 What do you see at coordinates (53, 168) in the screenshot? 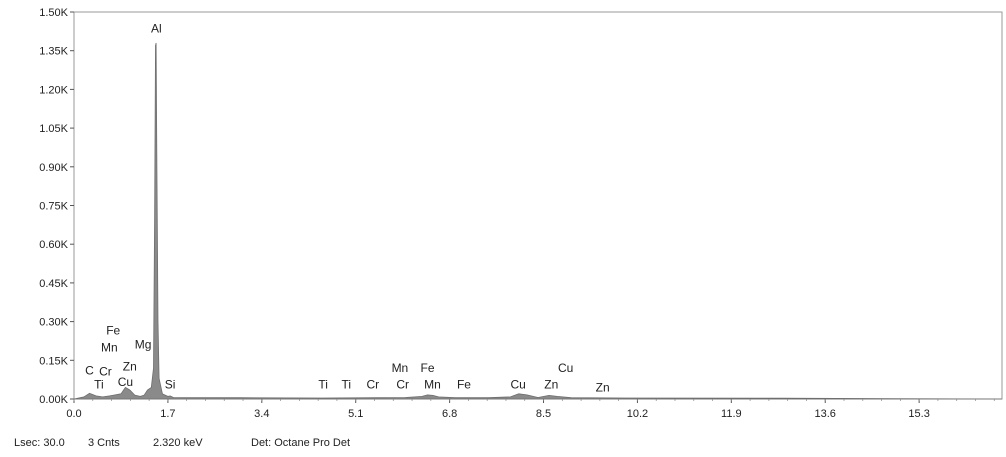
I see `y-tick-label: 0.90K` at bounding box center [53, 168].